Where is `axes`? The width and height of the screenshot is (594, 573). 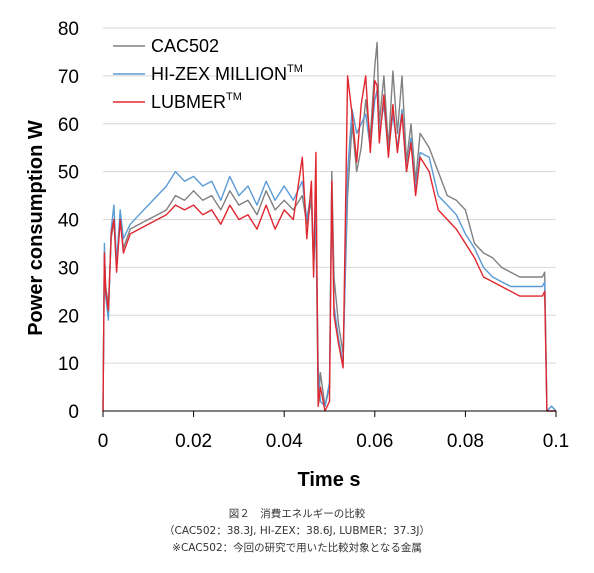 axes is located at coordinates (329, 413).